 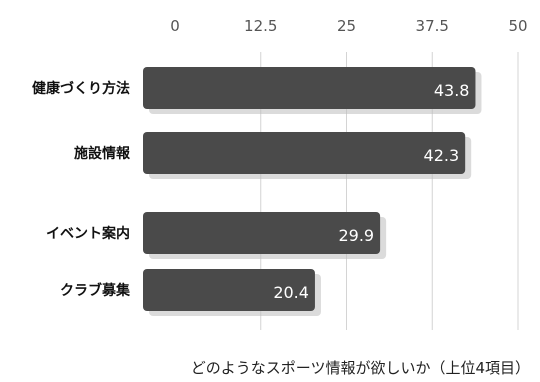 What do you see at coordinates (88, 233) in the screenshot?
I see `category-label: イベント案内` at bounding box center [88, 233].